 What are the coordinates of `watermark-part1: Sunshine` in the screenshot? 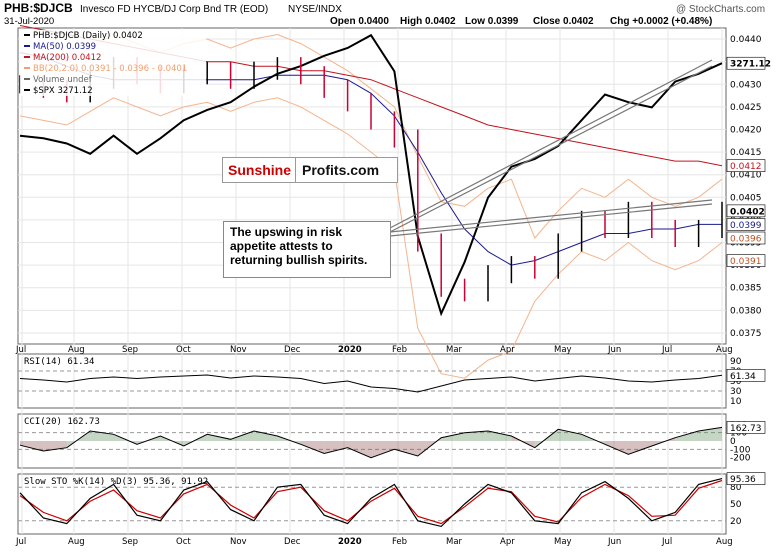 It's located at (260, 170).